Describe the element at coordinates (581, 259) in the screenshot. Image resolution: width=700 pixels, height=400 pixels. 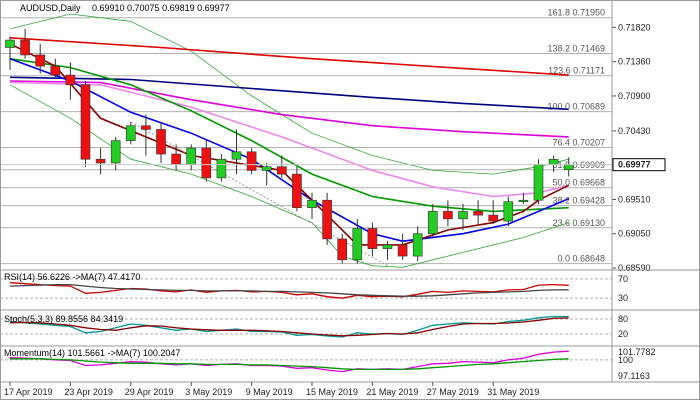
I see `fib-label-9: 0.0 0.68648` at that location.